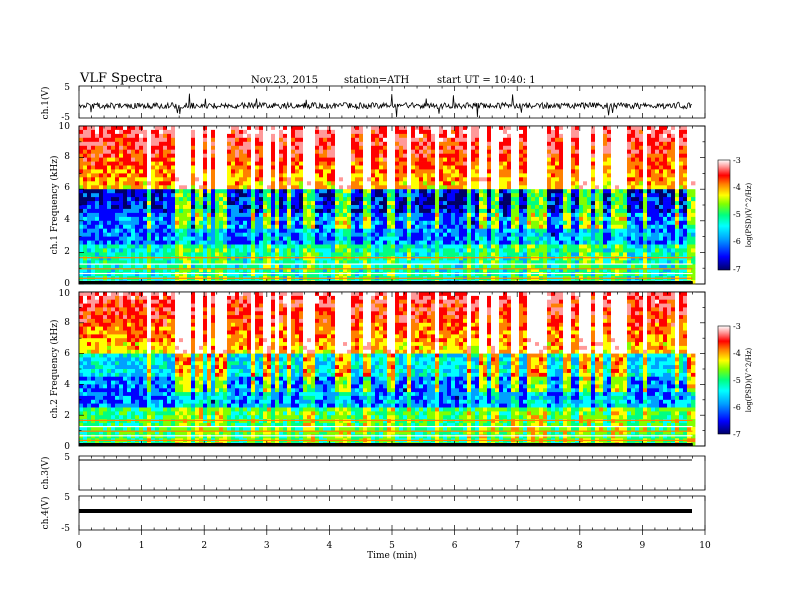  I want to click on ch2-cbar-tick-m3: -3, so click(737, 326).